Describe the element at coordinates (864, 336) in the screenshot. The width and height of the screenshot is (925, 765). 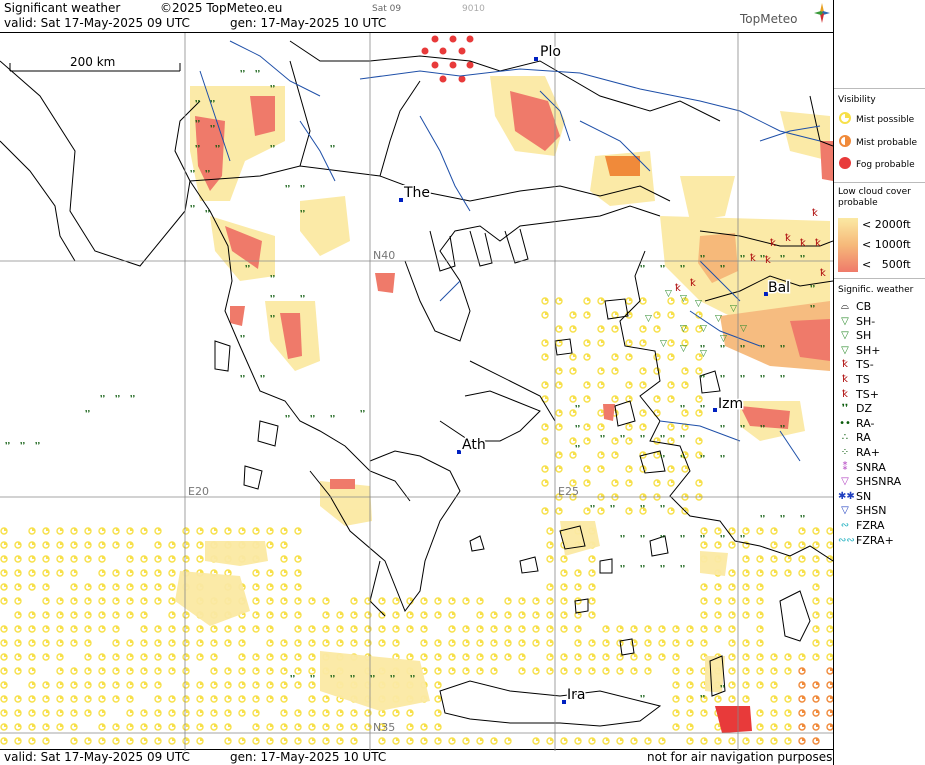
I see `legend-weather-label: SH` at that location.